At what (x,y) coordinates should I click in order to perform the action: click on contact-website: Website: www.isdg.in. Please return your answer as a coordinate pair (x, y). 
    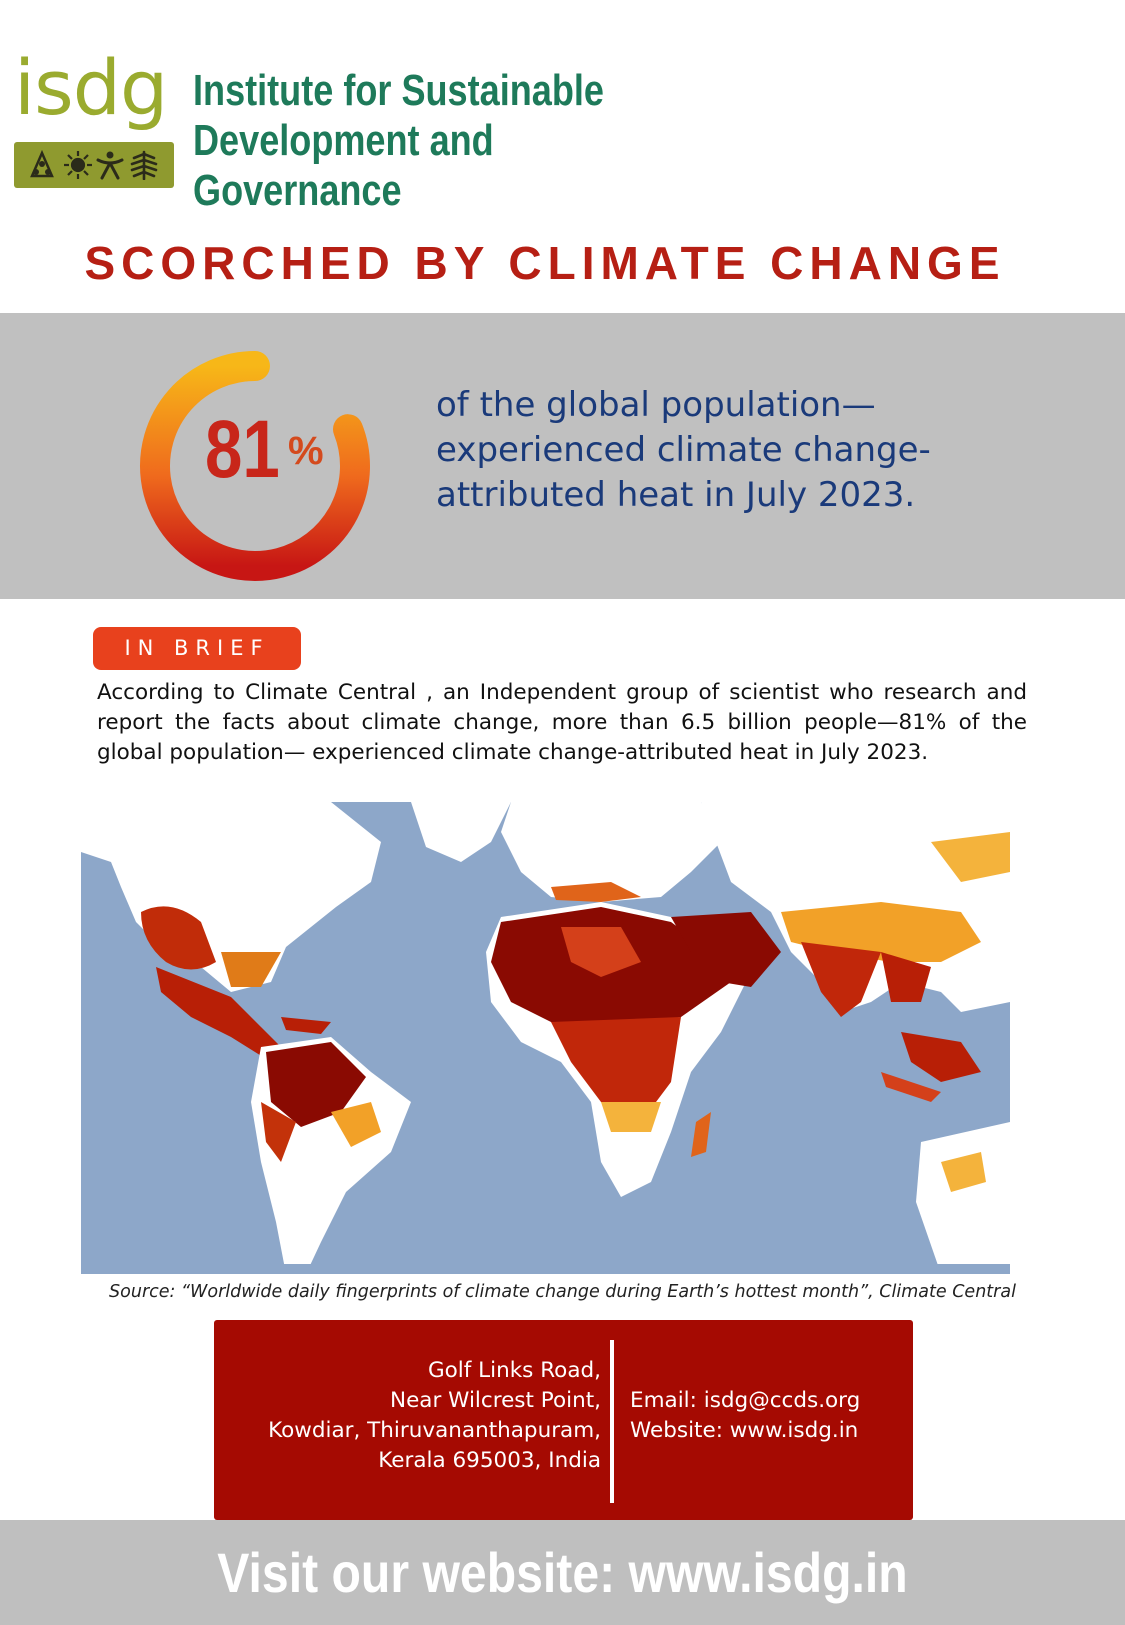
    Looking at the image, I should click on (744, 1430).